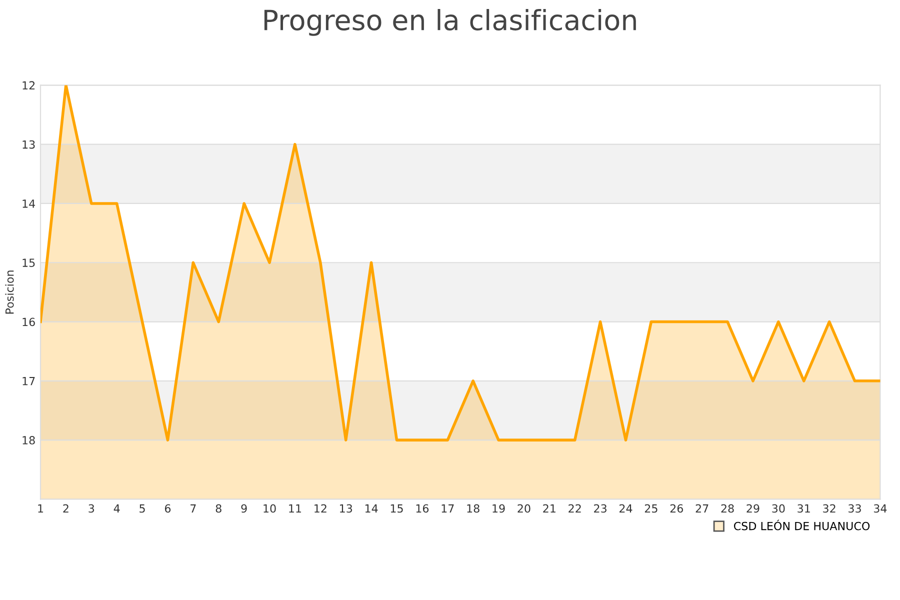 Image resolution: width=900 pixels, height=600 pixels. Describe the element at coordinates (625, 508) in the screenshot. I see `x-tick-label: 24` at that location.